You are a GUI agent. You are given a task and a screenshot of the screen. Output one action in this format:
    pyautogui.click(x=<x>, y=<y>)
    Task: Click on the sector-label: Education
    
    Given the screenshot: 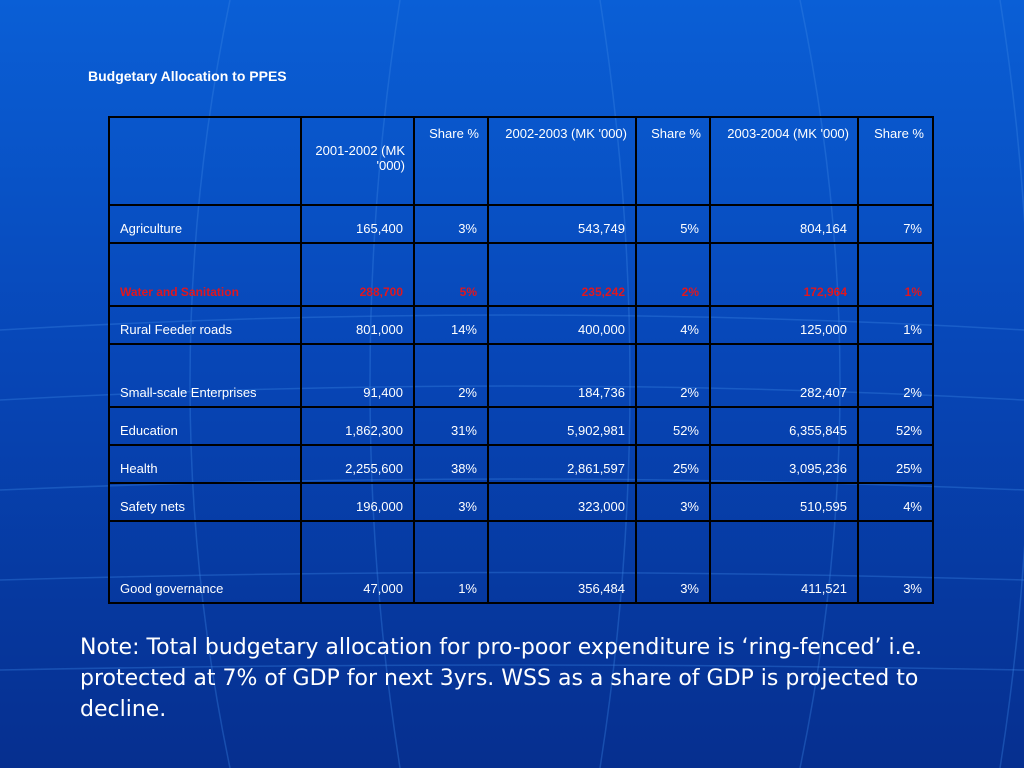 What is the action you would take?
    pyautogui.click(x=205, y=426)
    